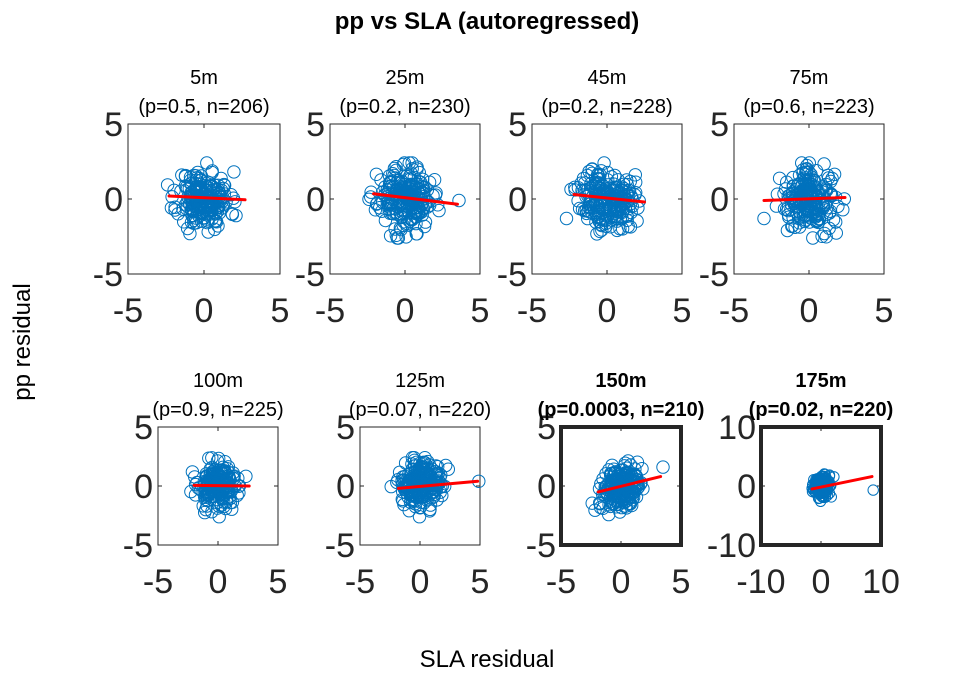 The width and height of the screenshot is (975, 675). What do you see at coordinates (796, 198) in the screenshot?
I see `subplot-4: -5 0 5 -5 0 5 75m (p=0.6, n=223)` at bounding box center [796, 198].